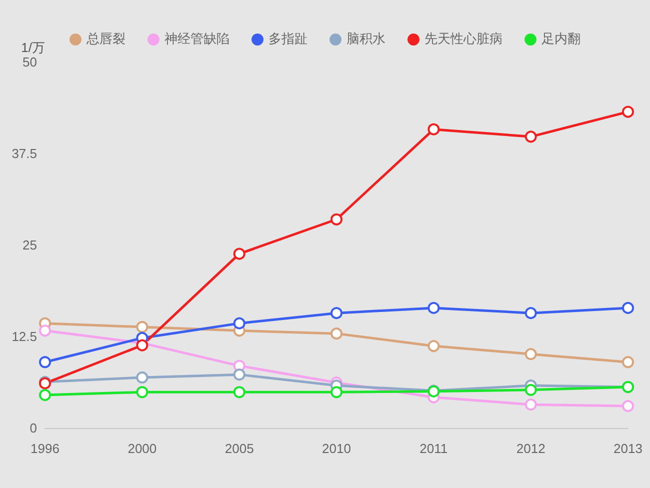  I want to click on x-tick-label: 2010, so click(336, 448).